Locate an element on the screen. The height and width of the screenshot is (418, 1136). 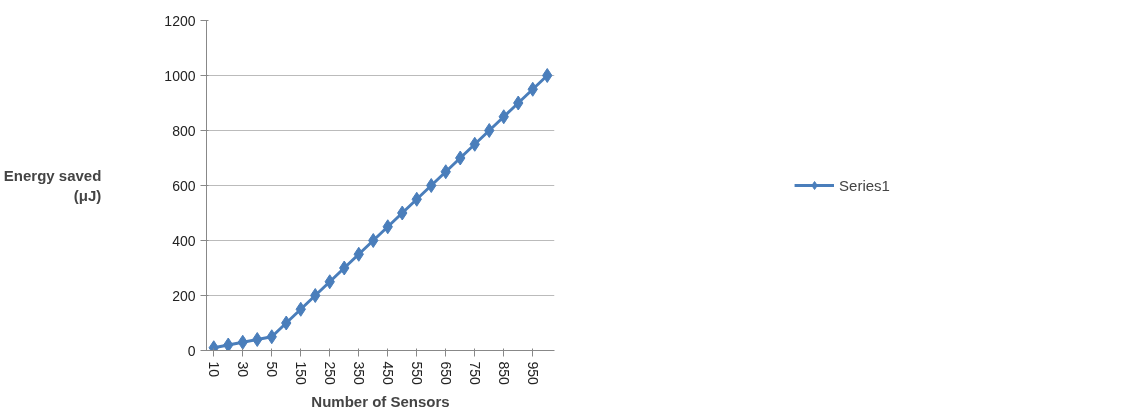
x-tick-label: 30 is located at coordinates (242, 369).